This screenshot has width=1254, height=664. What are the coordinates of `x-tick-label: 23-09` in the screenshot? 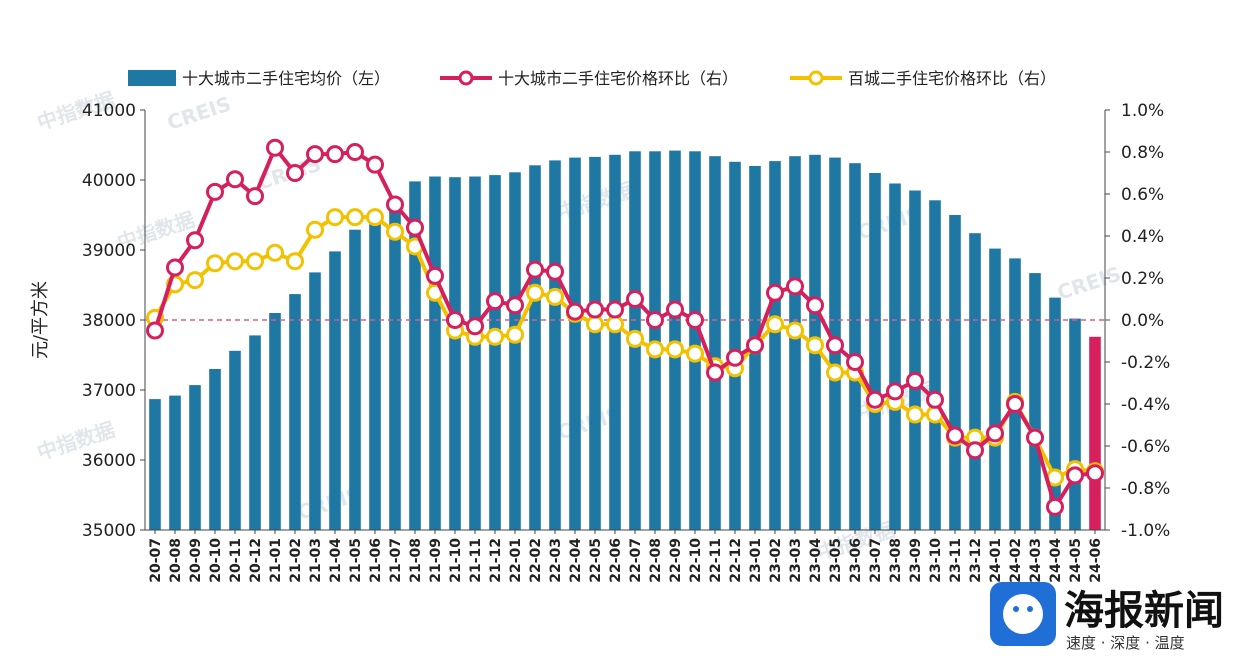 It's located at (916, 560).